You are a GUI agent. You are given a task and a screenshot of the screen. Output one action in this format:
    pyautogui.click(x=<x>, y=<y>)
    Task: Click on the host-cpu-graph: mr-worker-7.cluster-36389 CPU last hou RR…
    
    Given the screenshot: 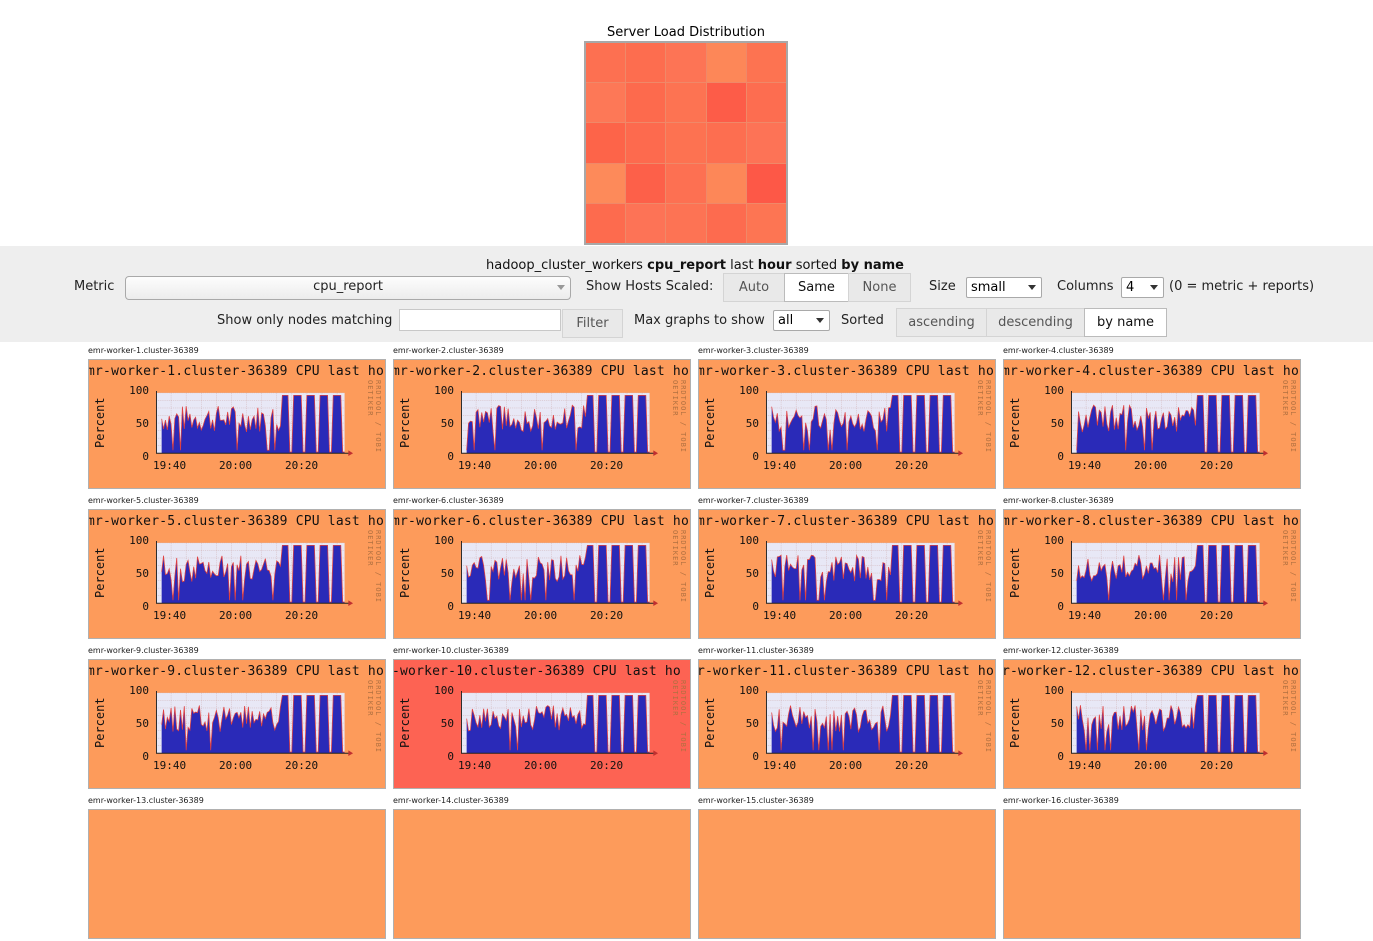 What is the action you would take?
    pyautogui.click(x=847, y=574)
    